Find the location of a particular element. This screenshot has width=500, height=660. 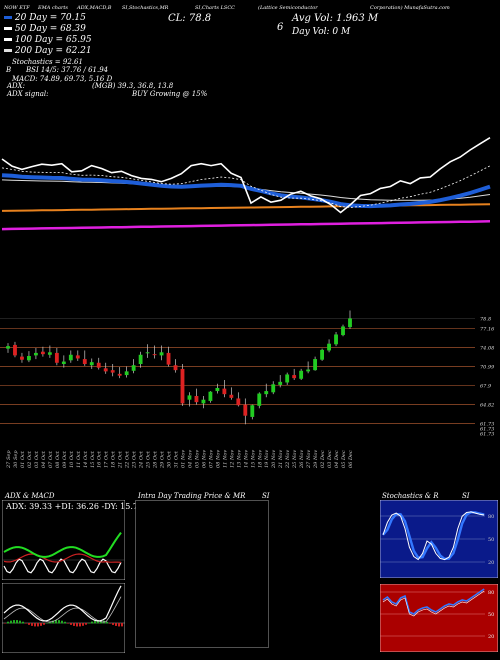

header-title-part: Corporation) MunafaSutra.com is located at coordinates (410, 8).